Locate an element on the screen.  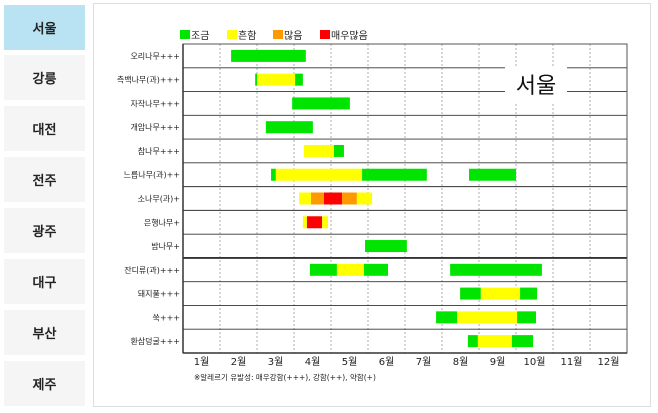
tab-region-0: 서울 is located at coordinates (44, 27).